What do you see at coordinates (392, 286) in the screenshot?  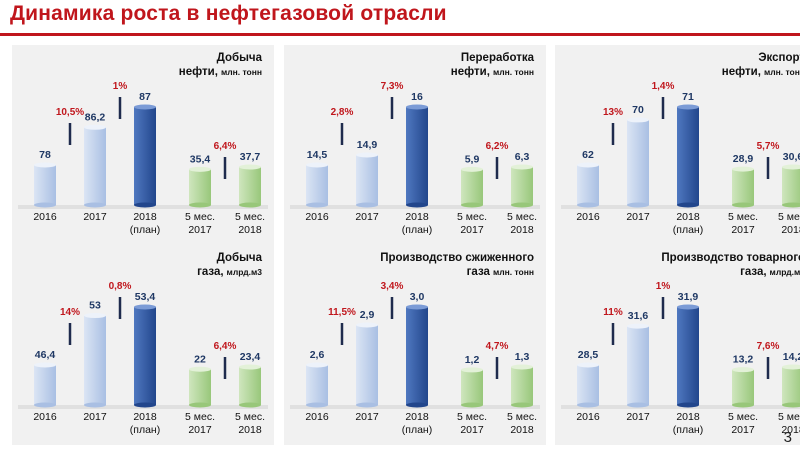 I see `growth-label: 3,4%` at bounding box center [392, 286].